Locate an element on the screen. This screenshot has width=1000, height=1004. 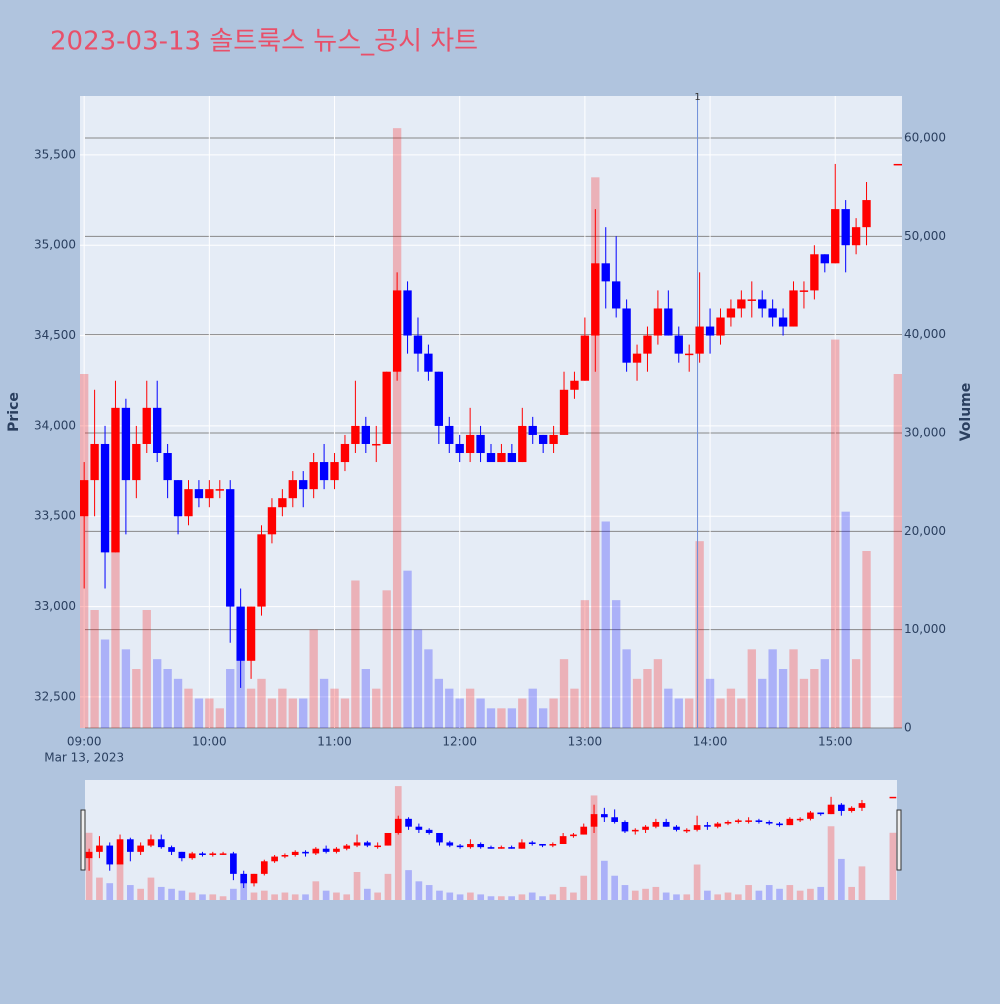
range-slider is located at coordinates (491, 840).